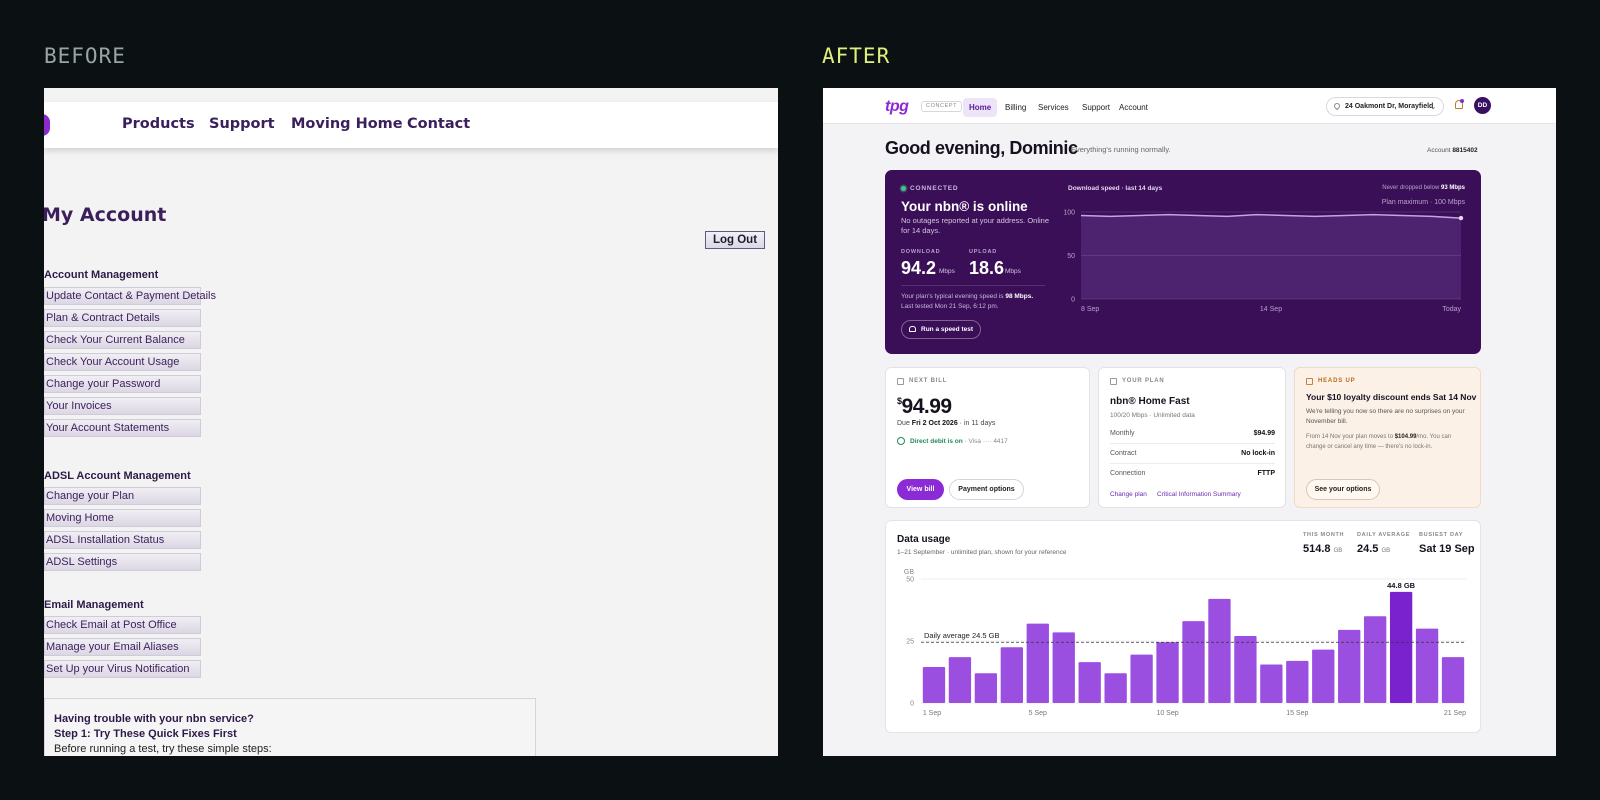 This screenshot has width=1600, height=800. Describe the element at coordinates (973, 285) in the screenshot. I see `divider` at that location.